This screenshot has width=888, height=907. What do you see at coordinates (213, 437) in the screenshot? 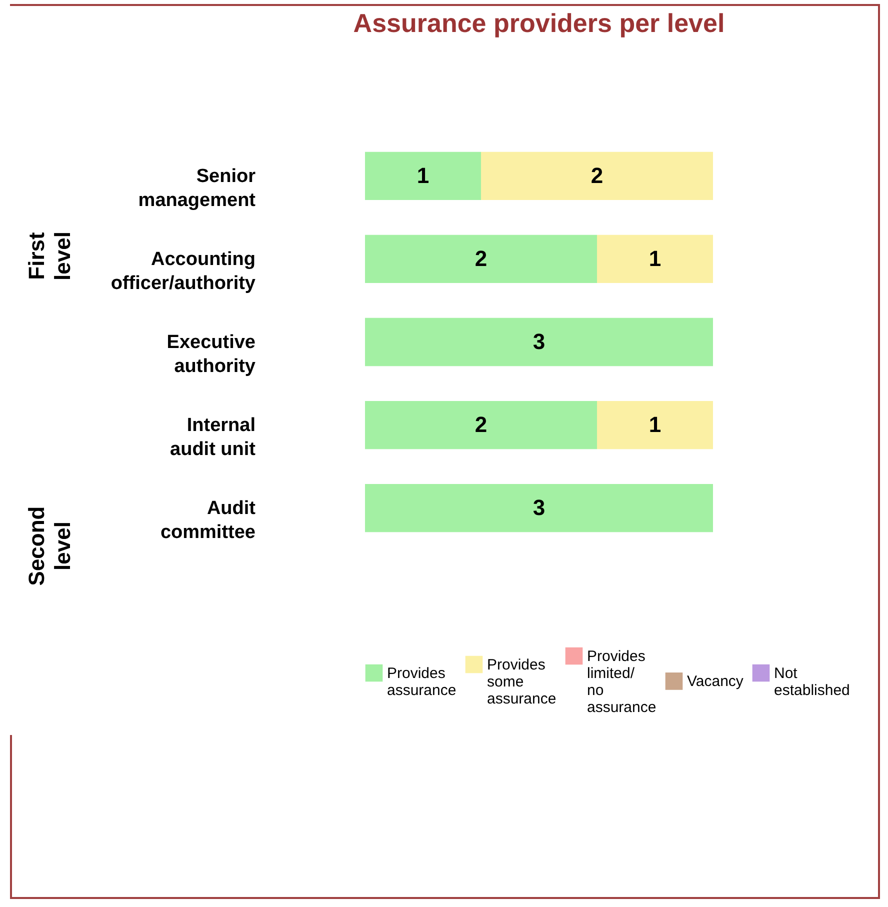
I see `y-tick-label: Internal audit unit` at bounding box center [213, 437].